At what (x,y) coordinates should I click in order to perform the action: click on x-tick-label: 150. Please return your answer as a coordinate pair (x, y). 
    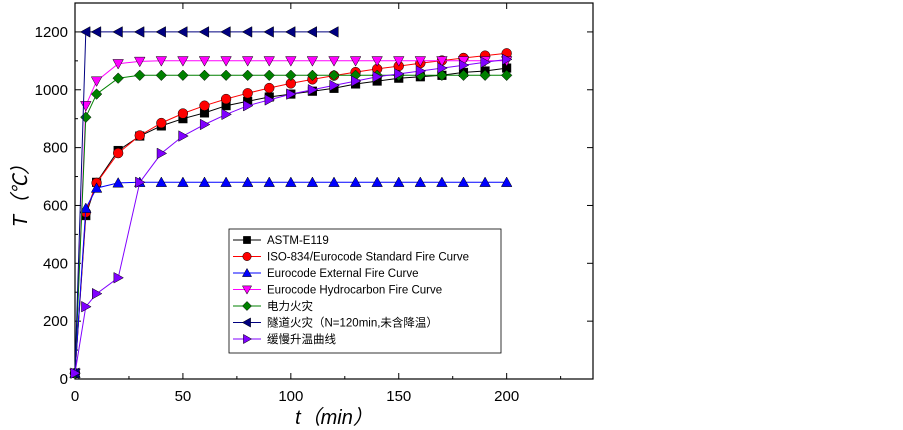
    Looking at the image, I should click on (398, 396).